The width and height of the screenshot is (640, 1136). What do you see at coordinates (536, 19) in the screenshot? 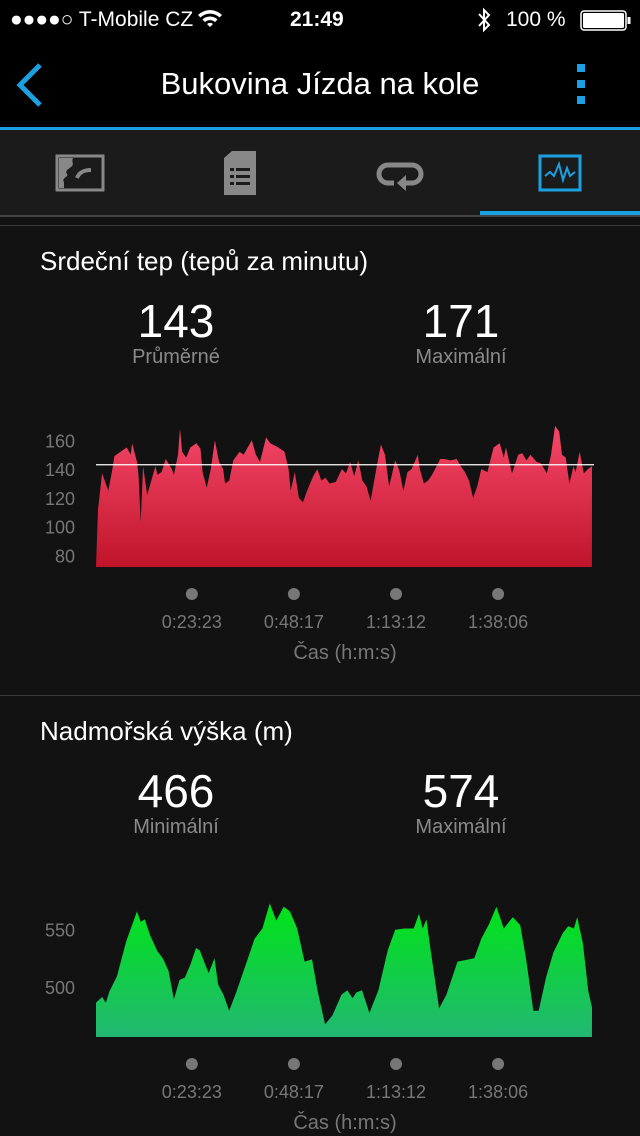
I see `battery-percent: 100 %` at bounding box center [536, 19].